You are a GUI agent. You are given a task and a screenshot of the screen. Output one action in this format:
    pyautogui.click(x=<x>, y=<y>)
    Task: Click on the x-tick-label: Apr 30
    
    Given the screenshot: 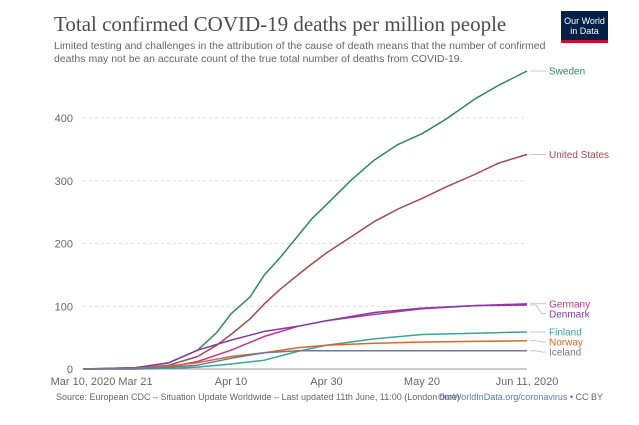 What is the action you would take?
    pyautogui.click(x=326, y=382)
    